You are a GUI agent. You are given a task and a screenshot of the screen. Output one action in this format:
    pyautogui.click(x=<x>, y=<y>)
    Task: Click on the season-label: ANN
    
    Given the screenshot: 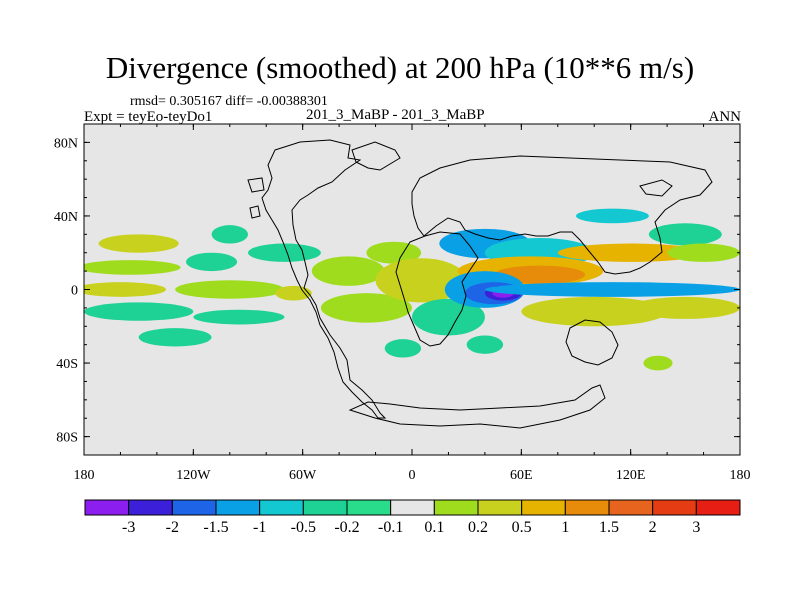 What is the action you would take?
    pyautogui.click(x=725, y=117)
    